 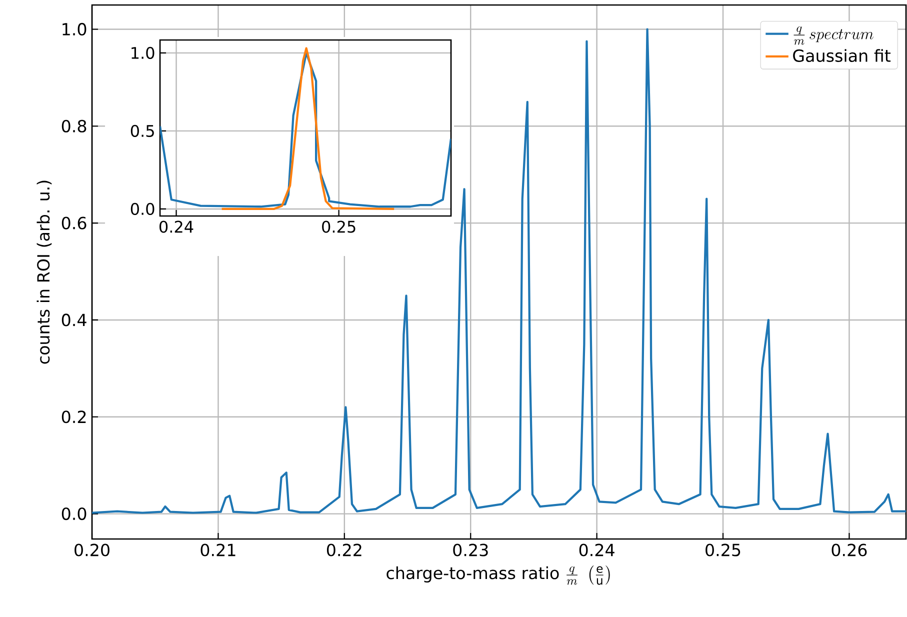 What do you see at coordinates (74, 223) in the screenshot?
I see `y-tick-label: 0.6` at bounding box center [74, 223].